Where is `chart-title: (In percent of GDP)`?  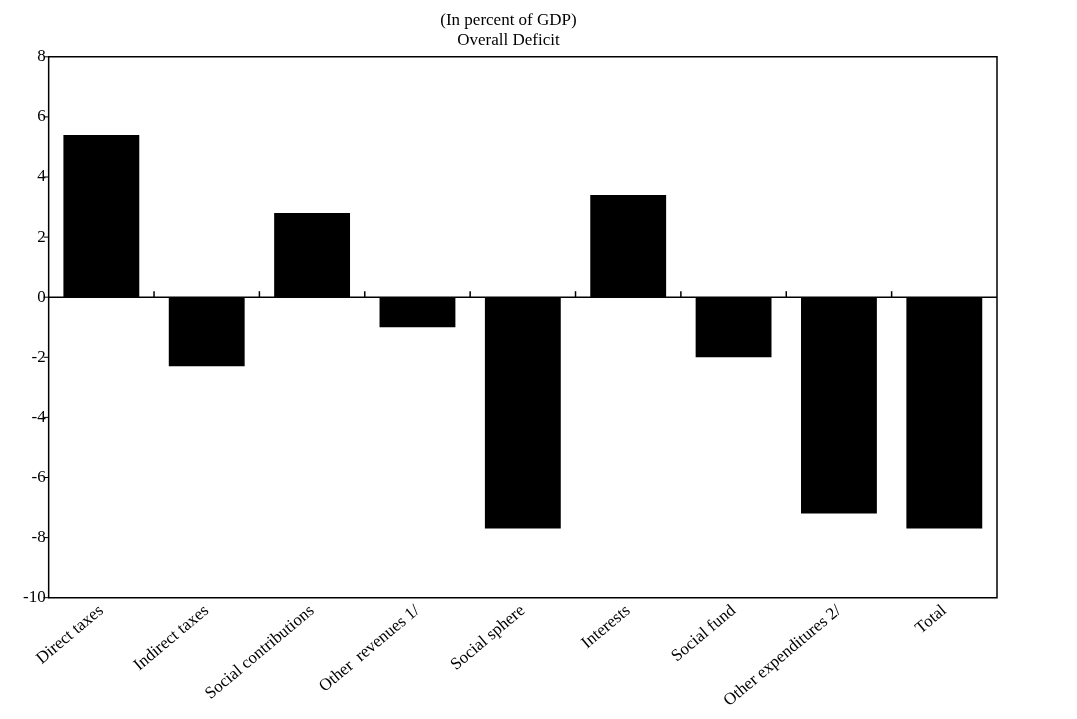 chart-title: (In percent of GDP) is located at coordinates (508, 19).